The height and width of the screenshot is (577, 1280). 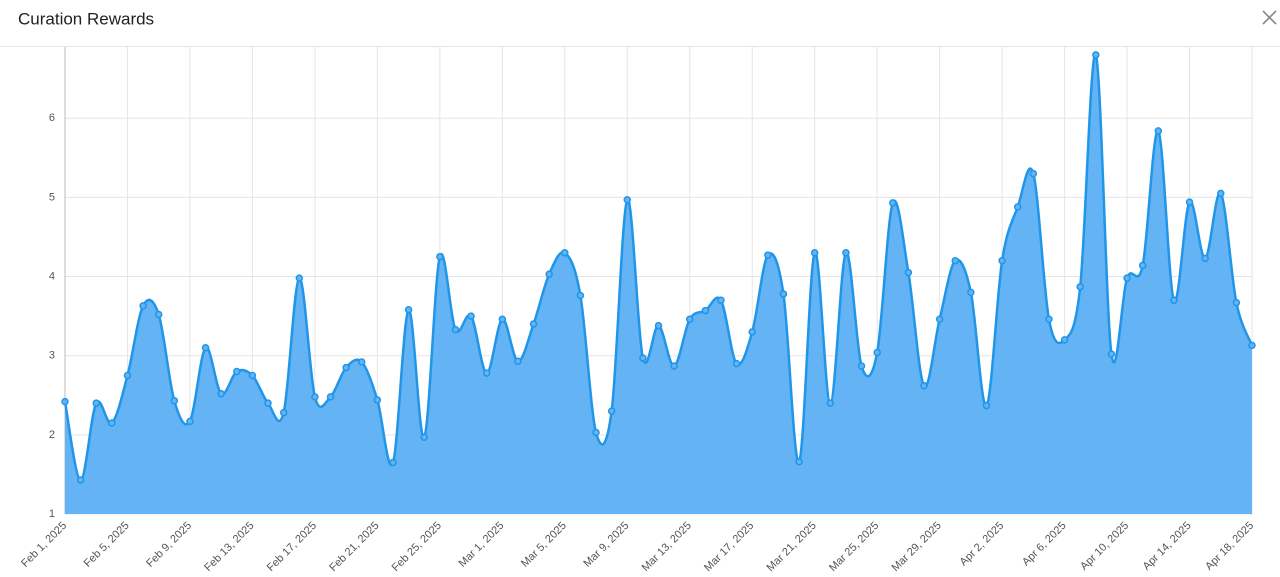 I want to click on close-button, so click(x=1269, y=17).